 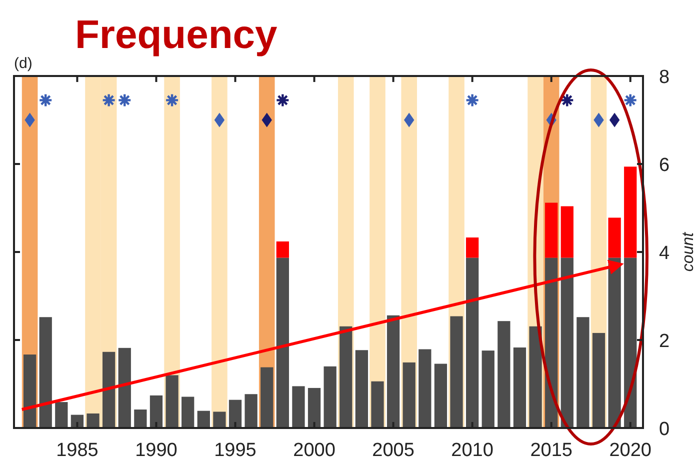 I want to click on x-tick-label: 1990, so click(x=156, y=450).